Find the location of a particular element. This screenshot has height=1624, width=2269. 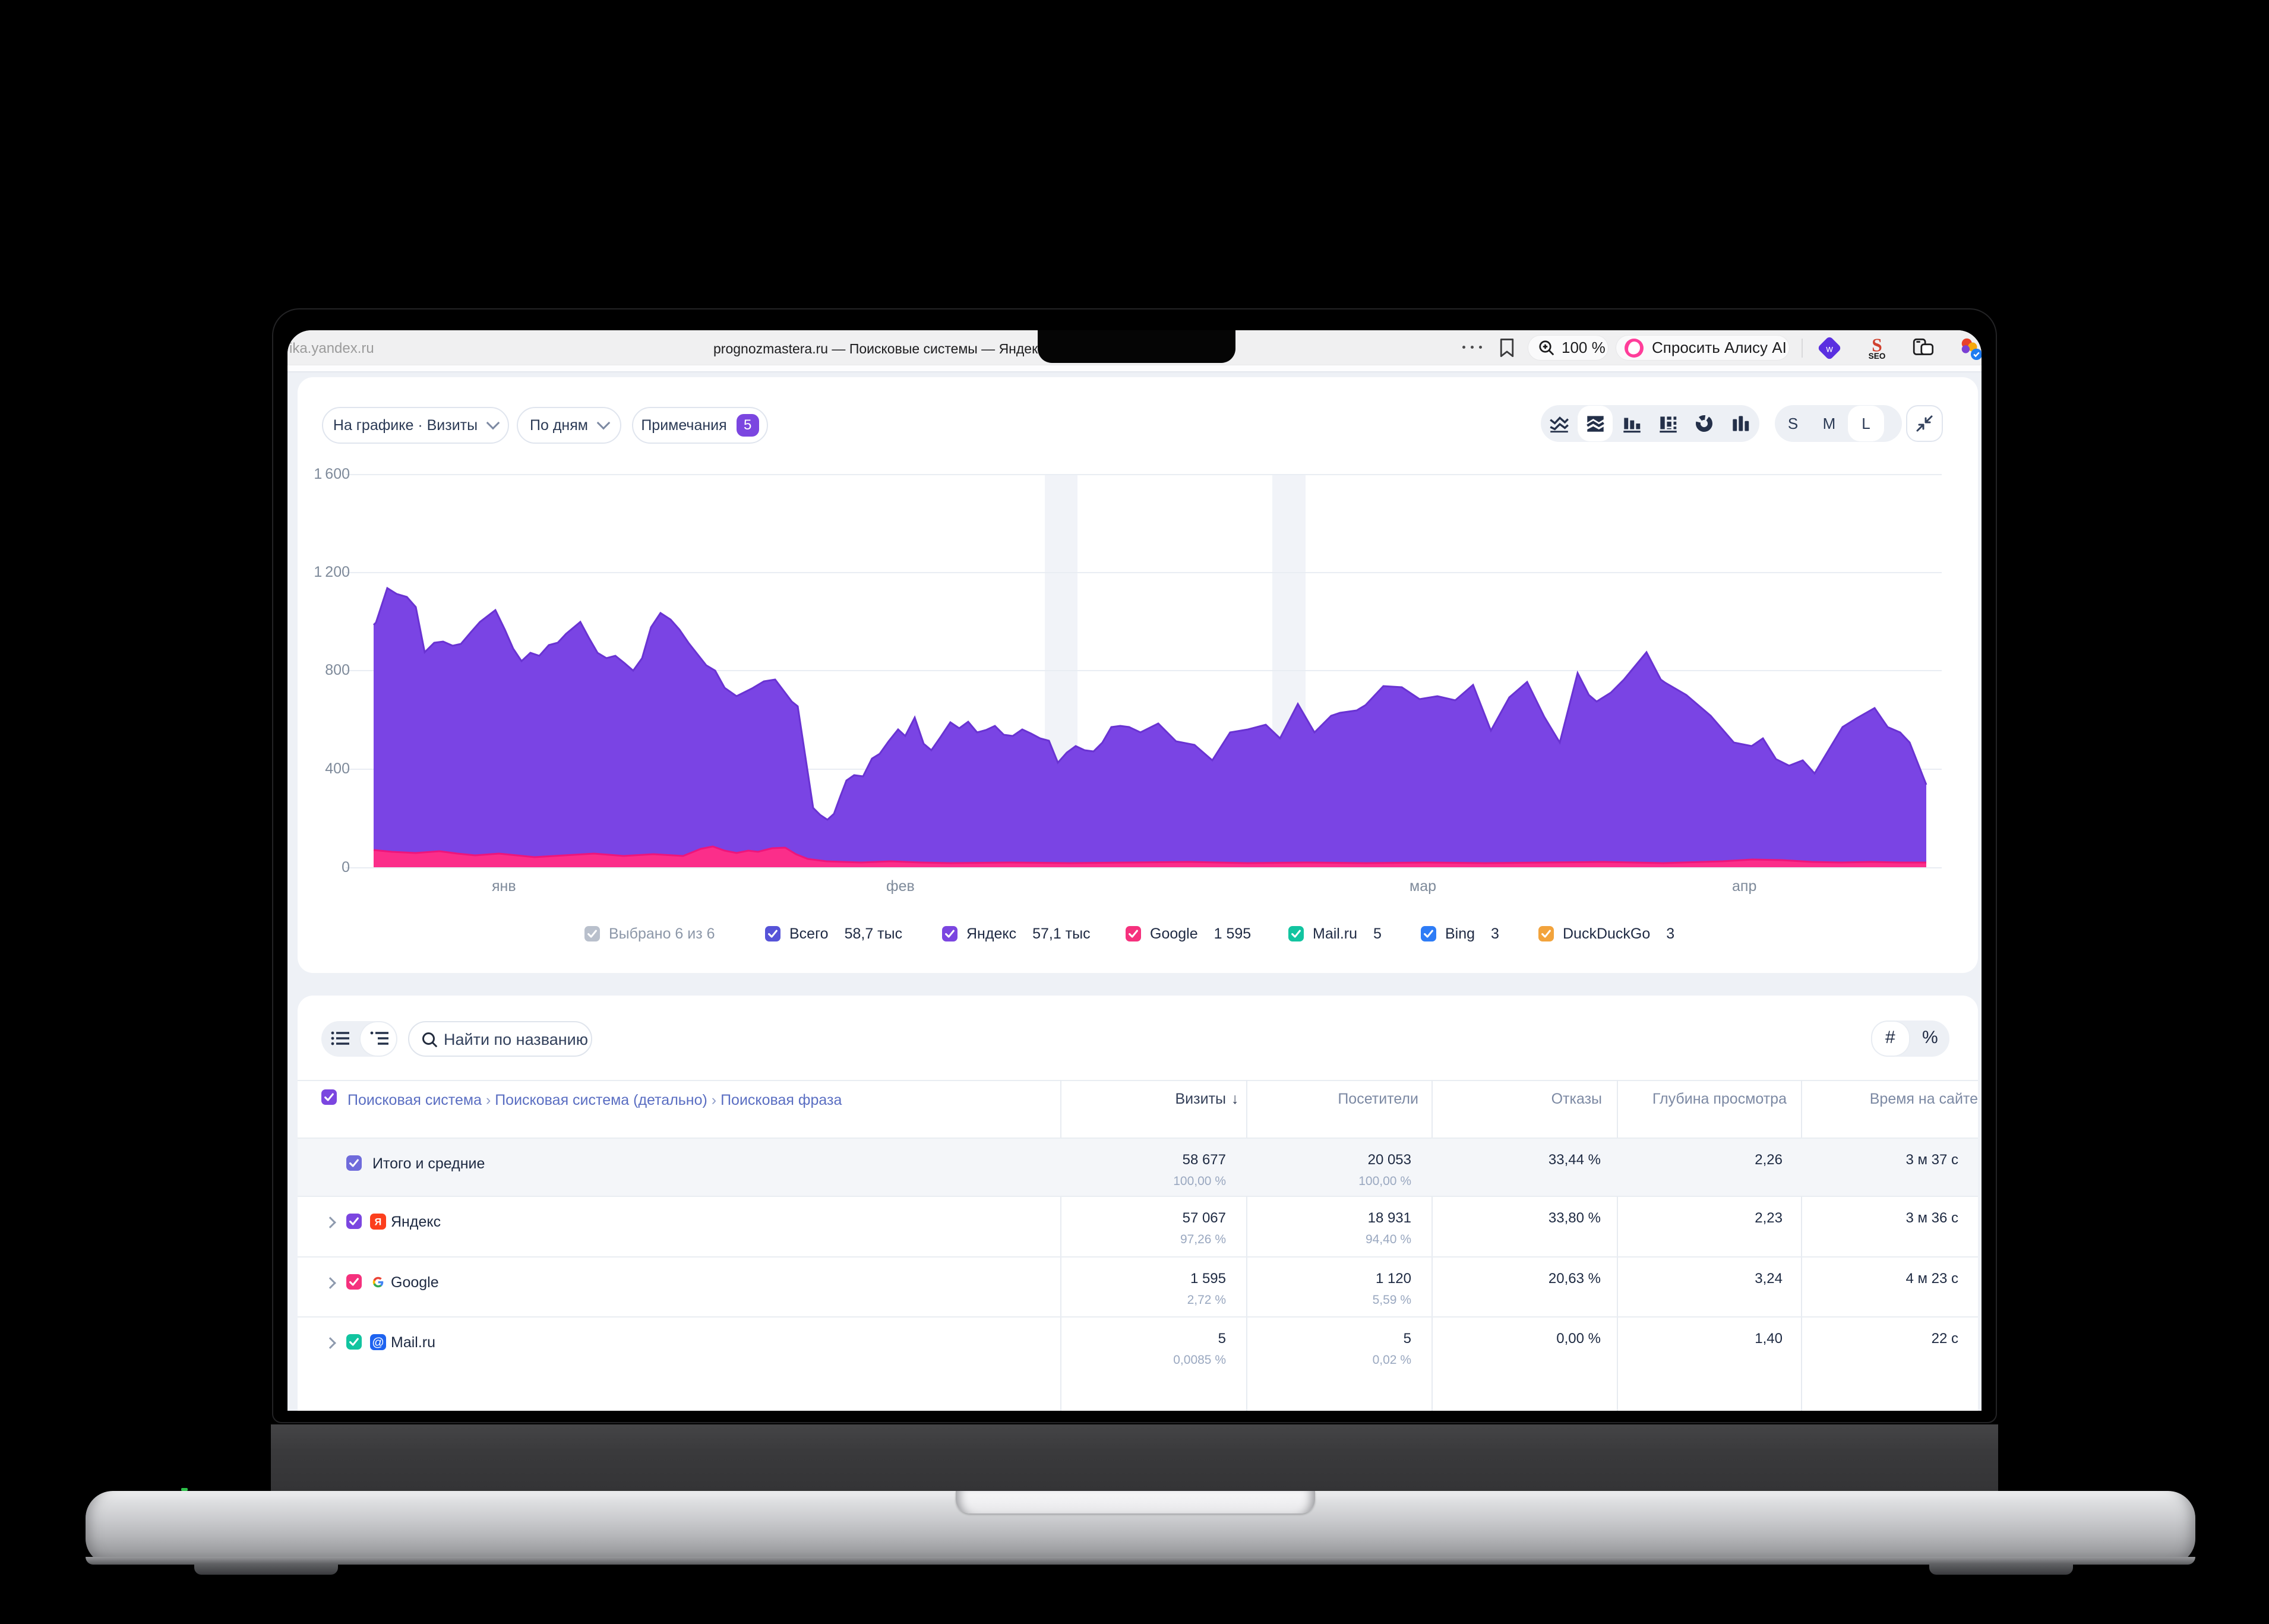

svg-text: Я is located at coordinates (378, 1222).